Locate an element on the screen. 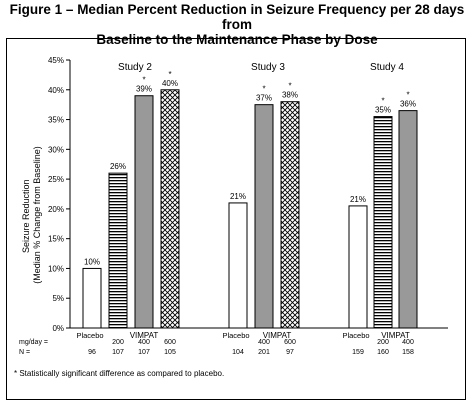  bar-value-label: 37% is located at coordinates (264, 98).